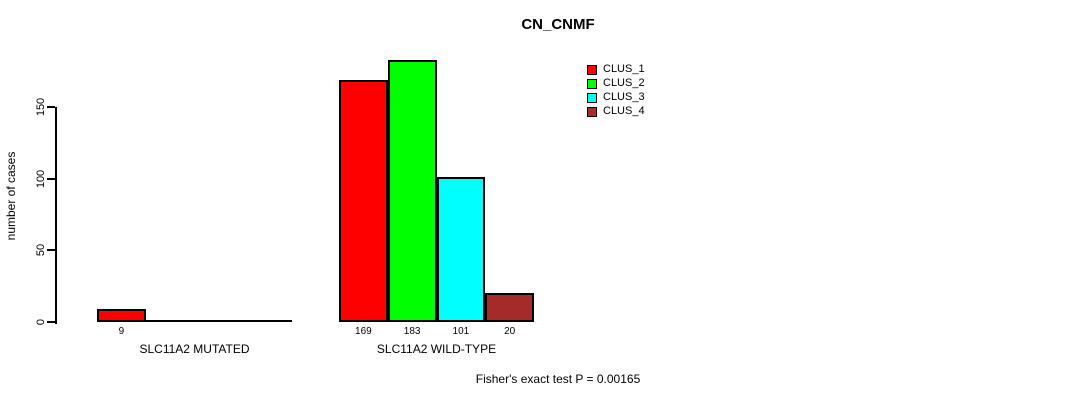 This screenshot has width=1090, height=400. Describe the element at coordinates (41, 322) in the screenshot. I see `y-tick-label: 0` at that location.